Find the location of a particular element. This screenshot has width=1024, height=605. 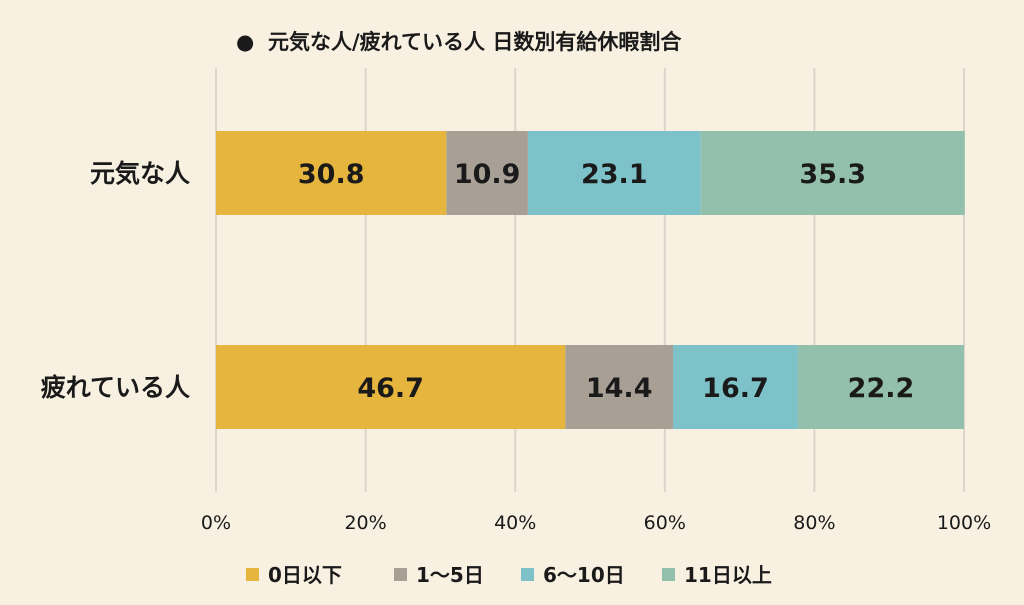

legend-label: 11日以上 is located at coordinates (728, 575).